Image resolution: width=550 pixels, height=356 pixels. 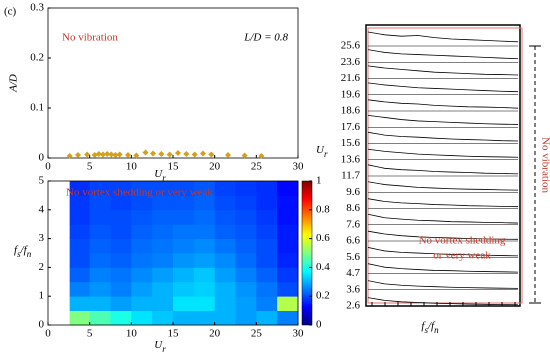 What do you see at coordinates (323, 209) in the screenshot?
I see `colorbar-tick-label: 0.8` at bounding box center [323, 209].